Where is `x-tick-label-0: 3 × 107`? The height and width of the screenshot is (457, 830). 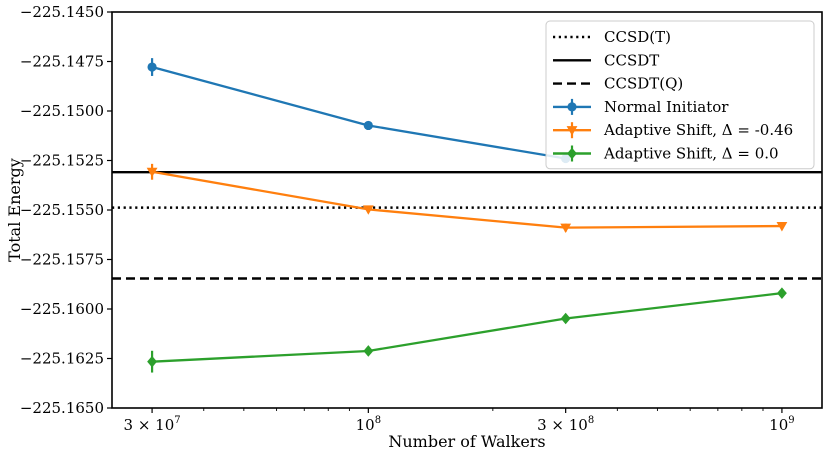 x-tick-label-0: 3 × 107 is located at coordinates (152, 424).